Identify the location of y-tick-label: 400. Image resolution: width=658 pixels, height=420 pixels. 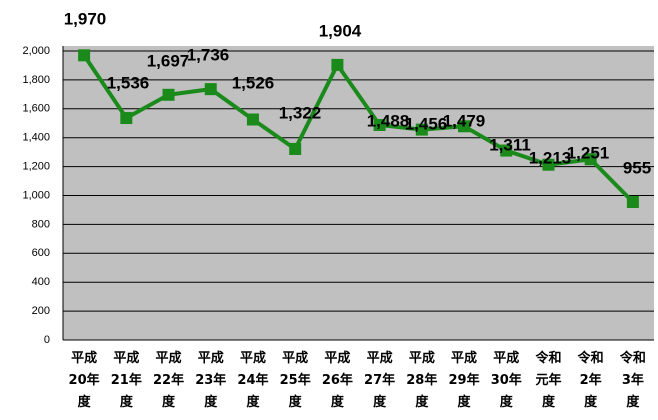
(41, 282).